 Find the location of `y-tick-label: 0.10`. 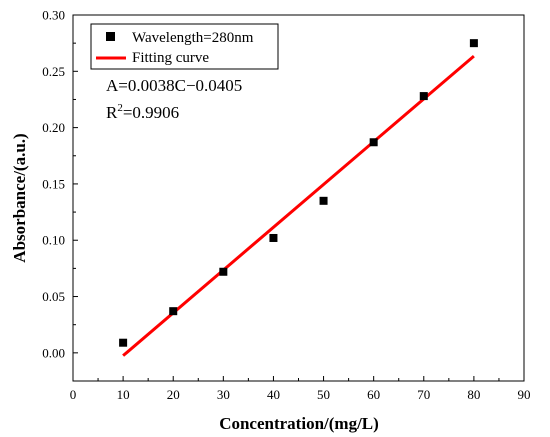

y-tick-label: 0.10 is located at coordinates (53, 240).